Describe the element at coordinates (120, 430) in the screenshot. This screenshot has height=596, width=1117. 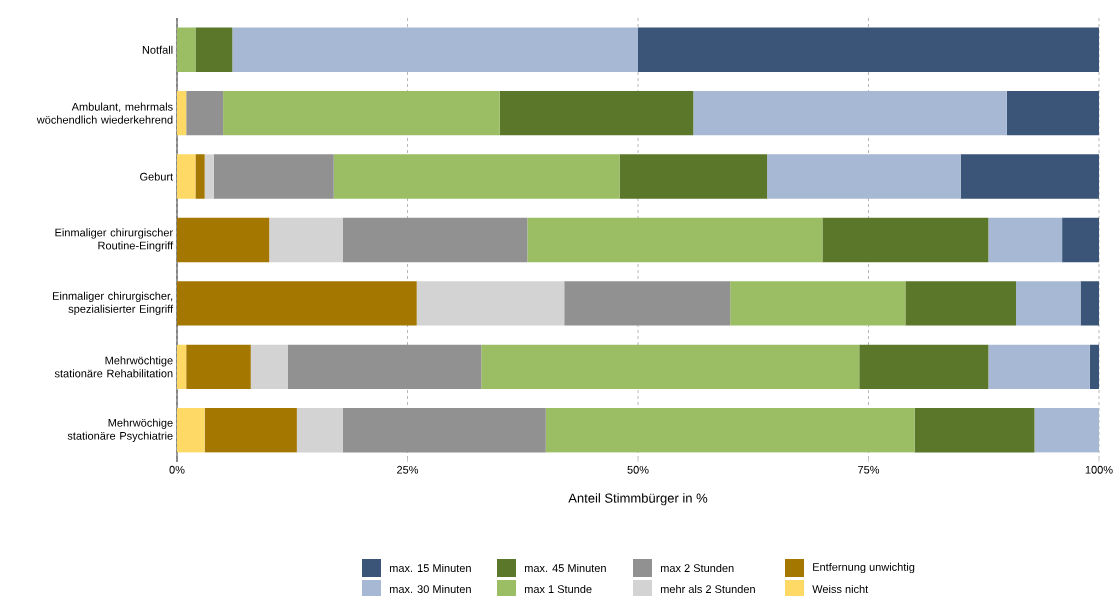
I see `y-tick-label: Mehrwöchige stationäre Psychiatrie` at that location.